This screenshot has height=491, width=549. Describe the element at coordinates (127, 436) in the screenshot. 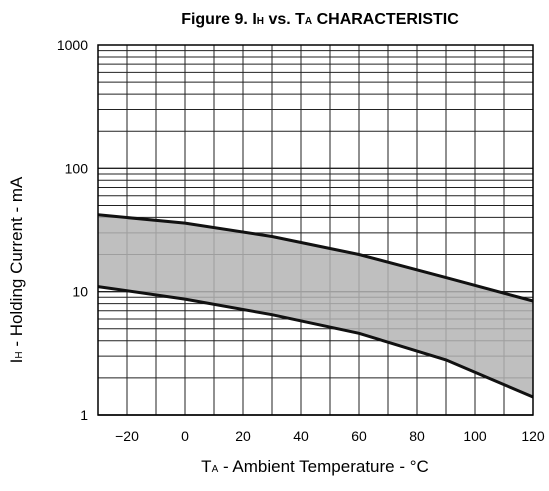

I see `x-tick-label: −20` at that location.